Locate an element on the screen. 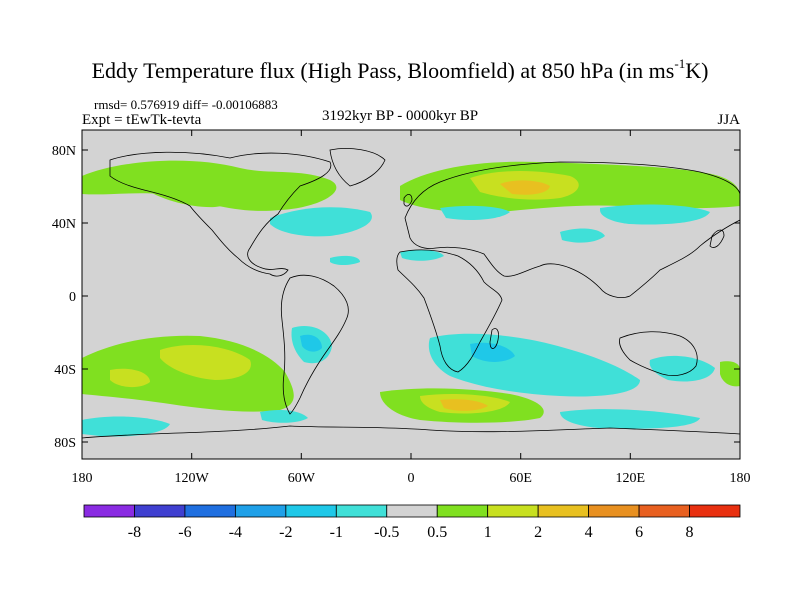 This screenshot has height=600, width=800. field-patch-so-orange is located at coordinates (464, 405).